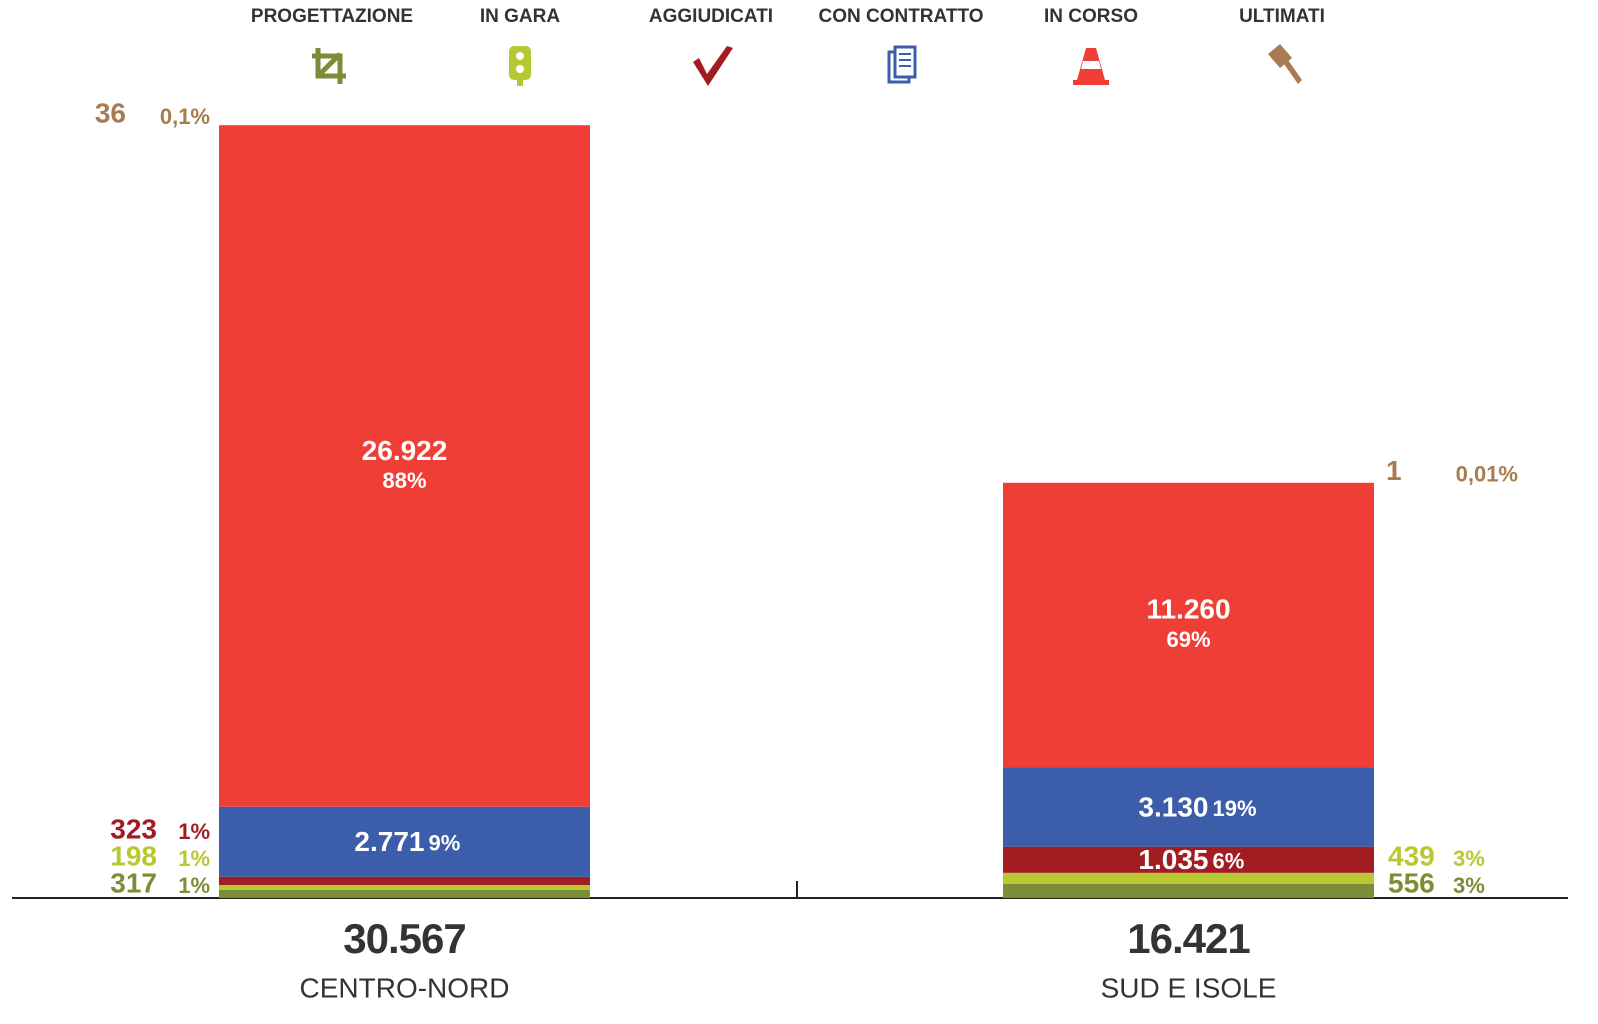 The image size is (1598, 1024). What do you see at coordinates (1411, 855) in the screenshot?
I see `data-label: 439` at bounding box center [1411, 855].